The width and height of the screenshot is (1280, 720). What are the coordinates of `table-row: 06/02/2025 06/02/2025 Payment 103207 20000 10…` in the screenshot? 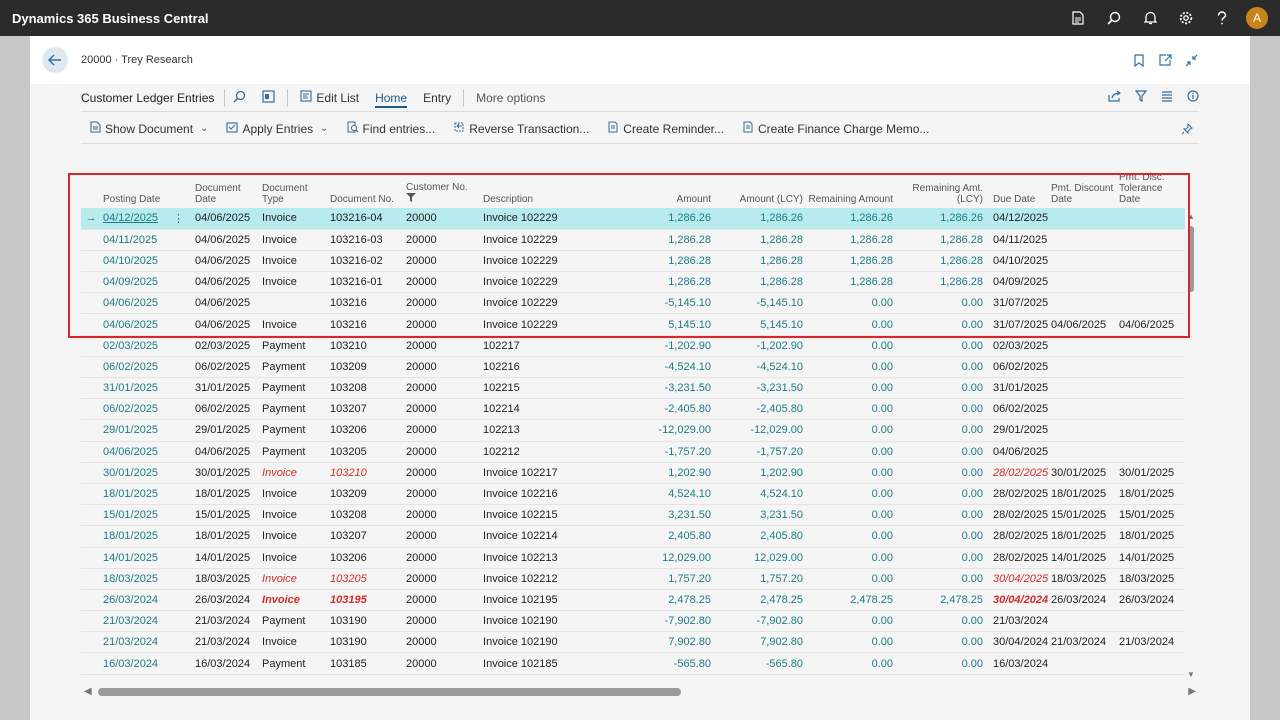 It's located at (633, 409).